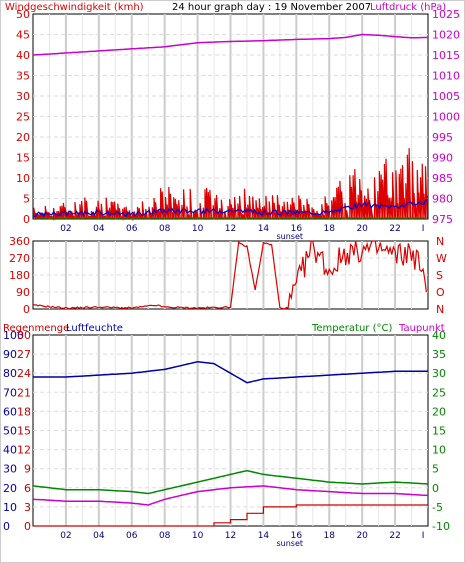  I want to click on temp-x-tick-label: 02, so click(65, 536).